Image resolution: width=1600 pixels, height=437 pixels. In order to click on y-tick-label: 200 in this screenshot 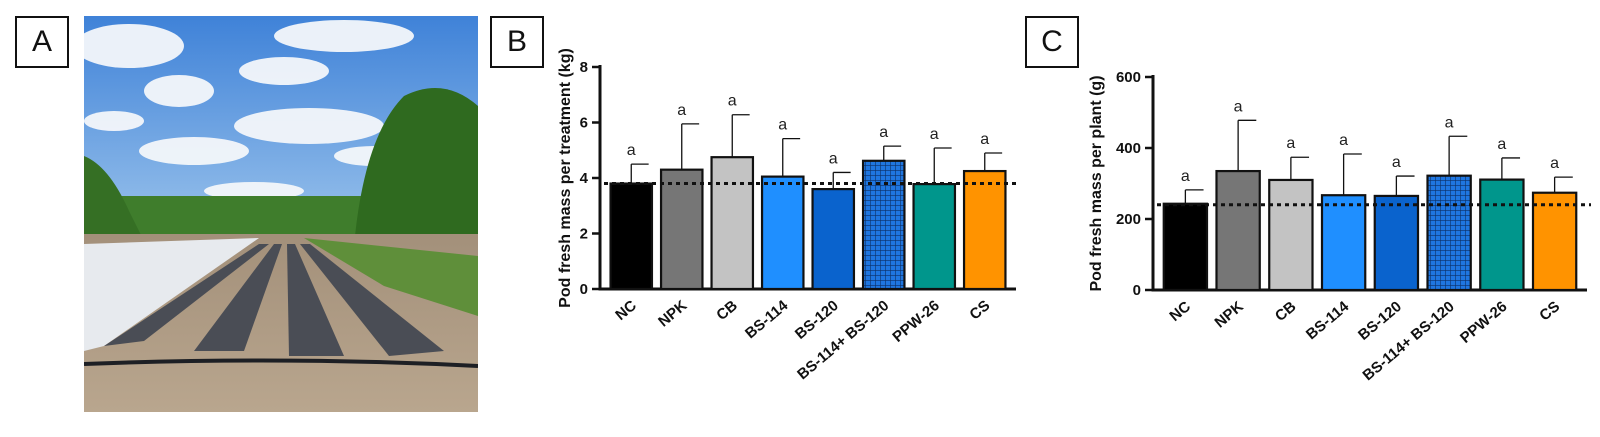, I will do `click(1128, 219)`.